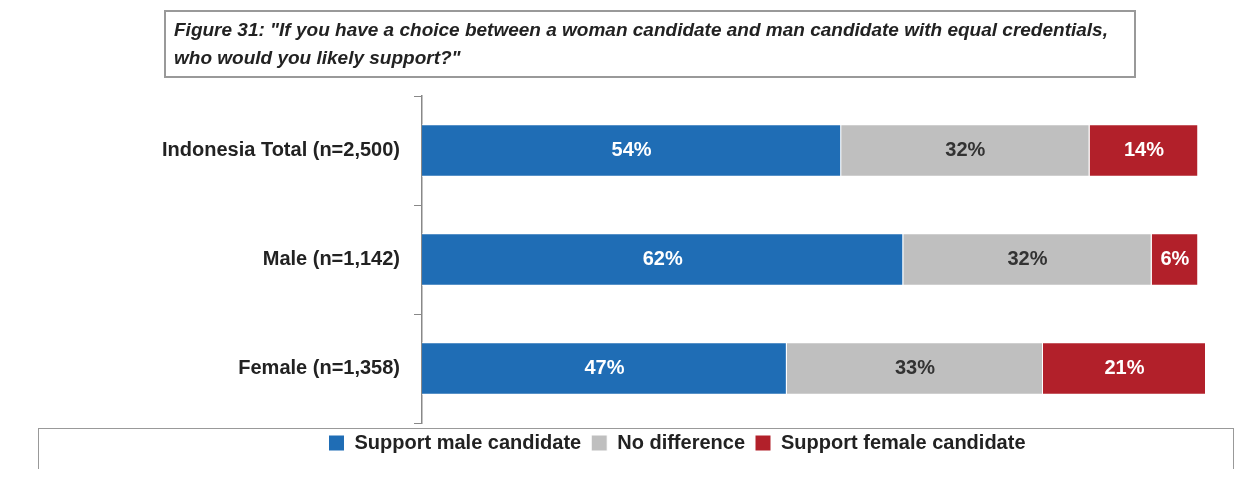  Describe the element at coordinates (281, 149) in the screenshot. I see `y-tick-label: Indonesia Total (n=2,500)` at that location.